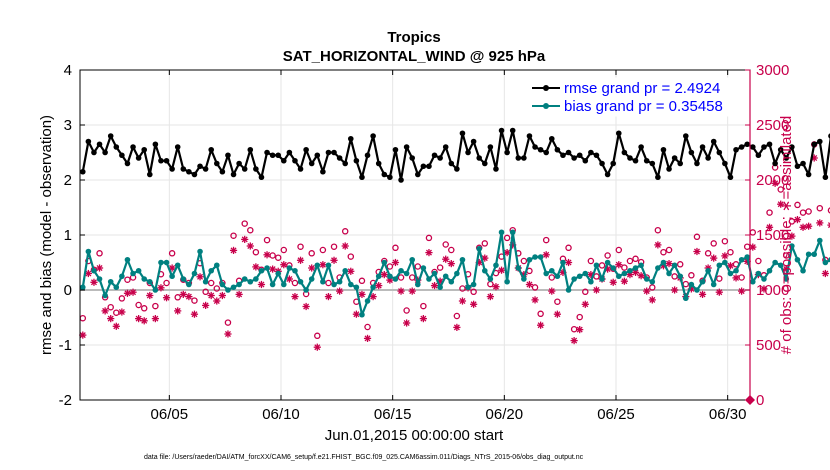 The height and width of the screenshot is (470, 830). What do you see at coordinates (68, 125) in the screenshot?
I see `y-tick-label: 3` at bounding box center [68, 125].